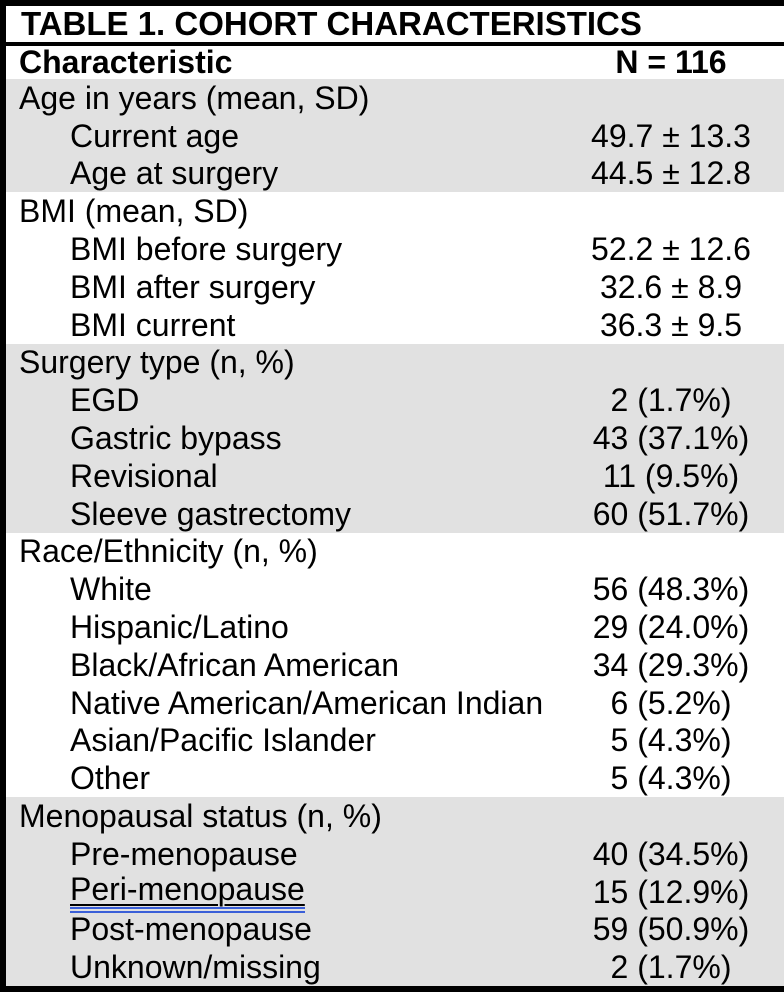 This screenshot has width=784, height=992. I want to click on section-header-label: Age in years (mean, SD), so click(194, 97).